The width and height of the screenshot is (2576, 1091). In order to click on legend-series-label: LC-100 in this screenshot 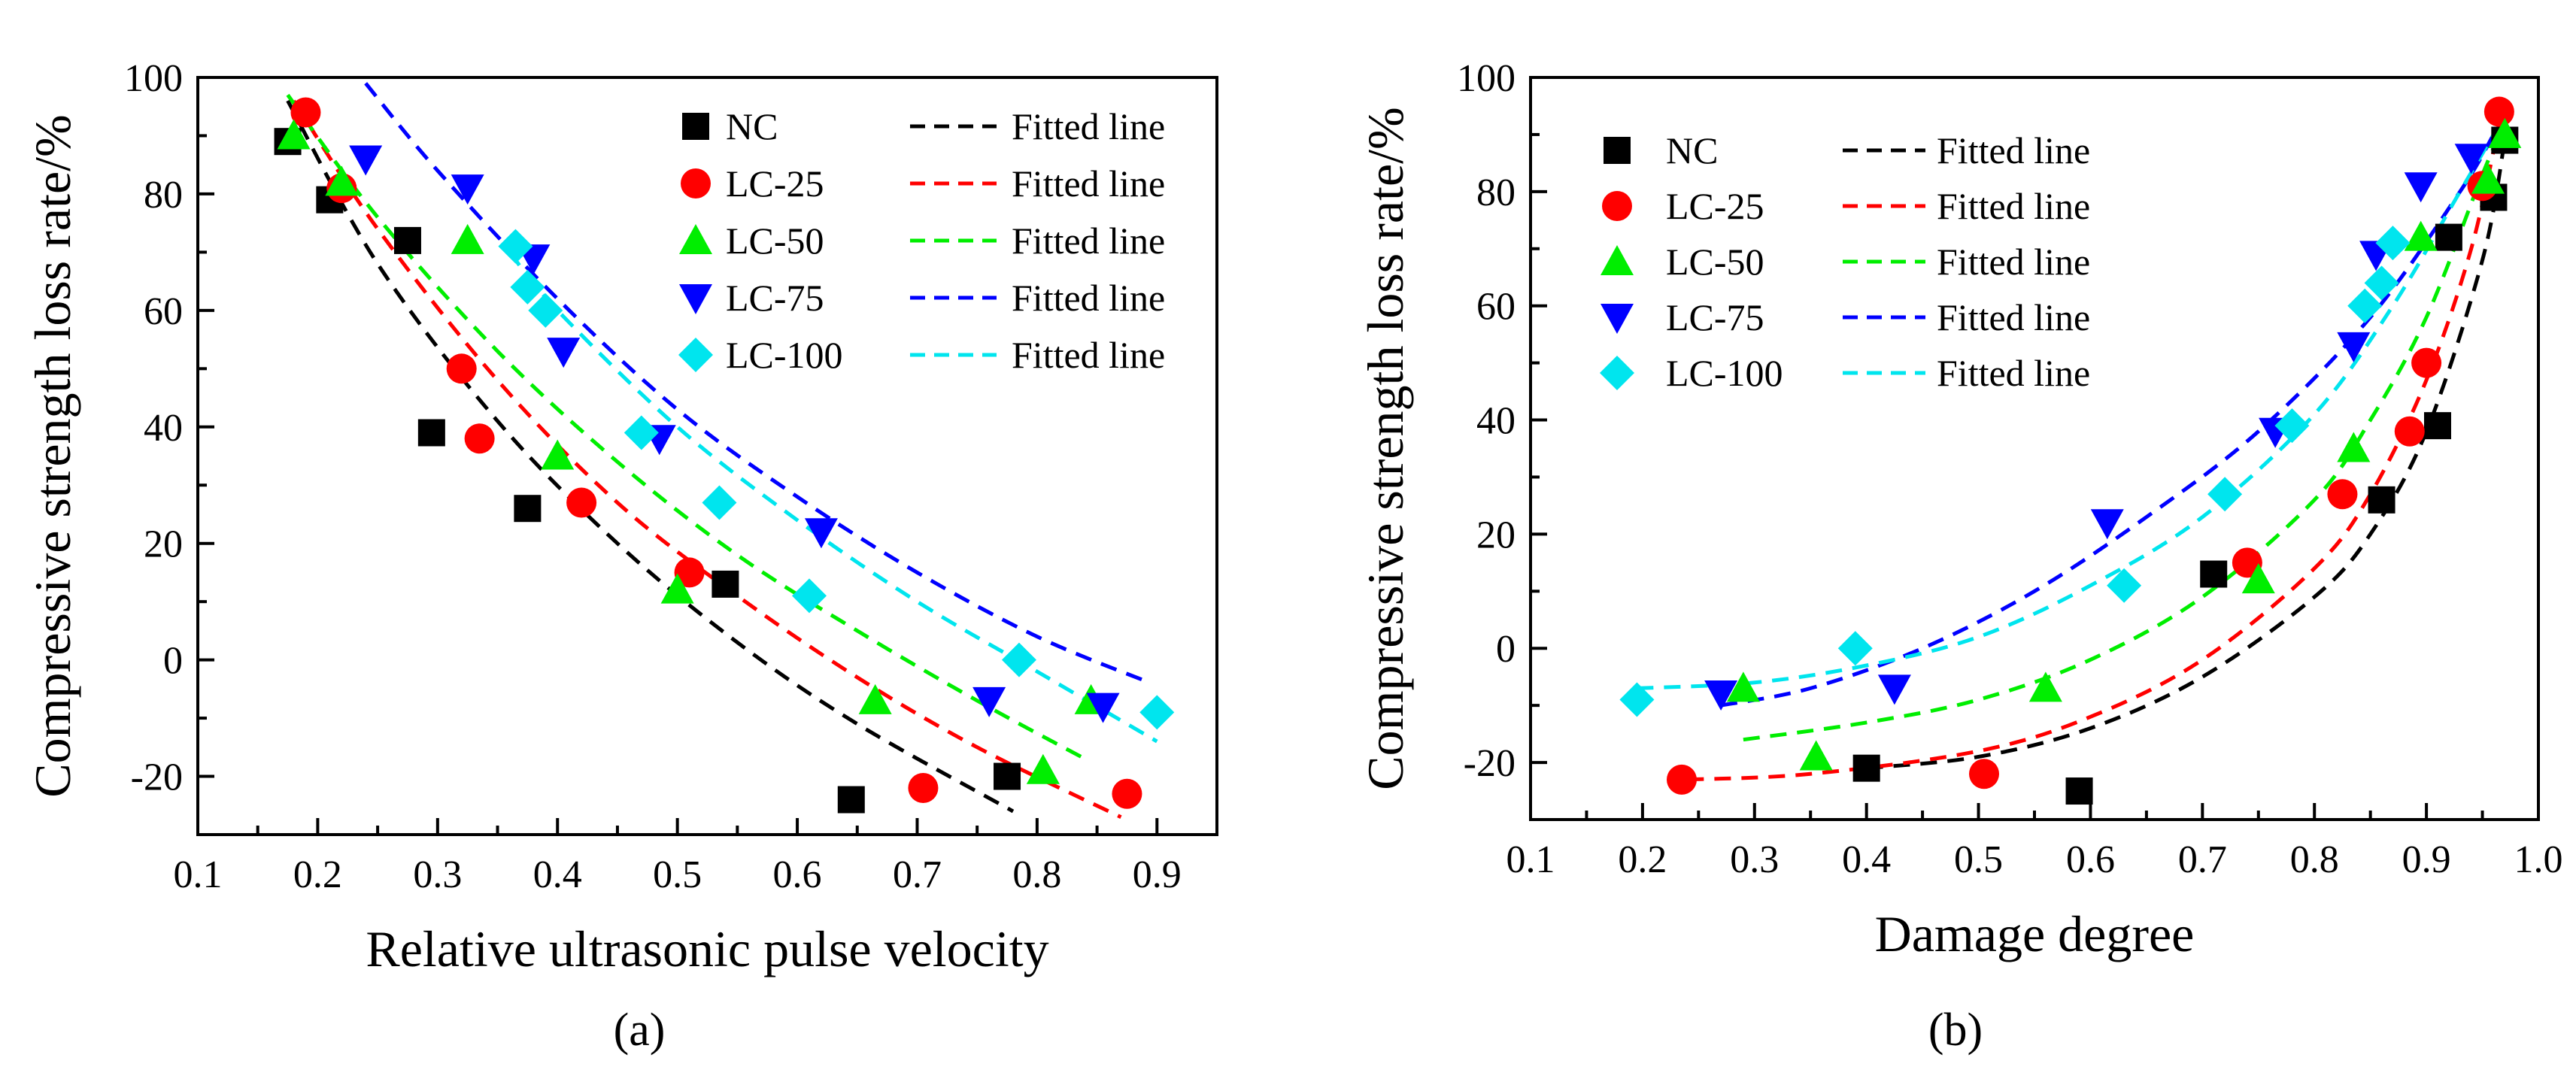, I will do `click(1724, 373)`.